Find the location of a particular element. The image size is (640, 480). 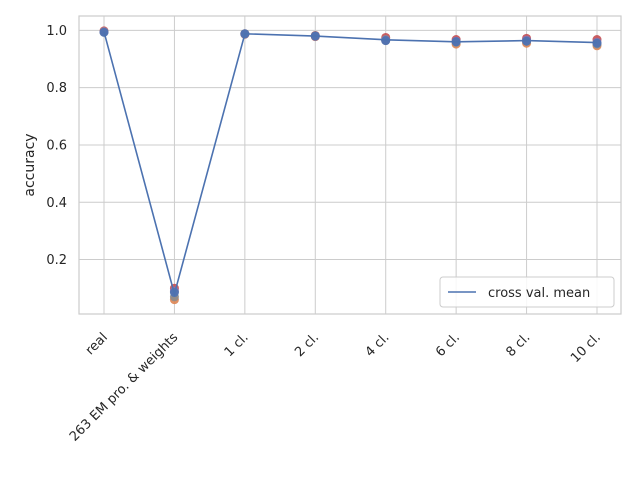

y-tick-labels: 0.2 0.4 0.6 0.8 1.0 is located at coordinates (56, 146).